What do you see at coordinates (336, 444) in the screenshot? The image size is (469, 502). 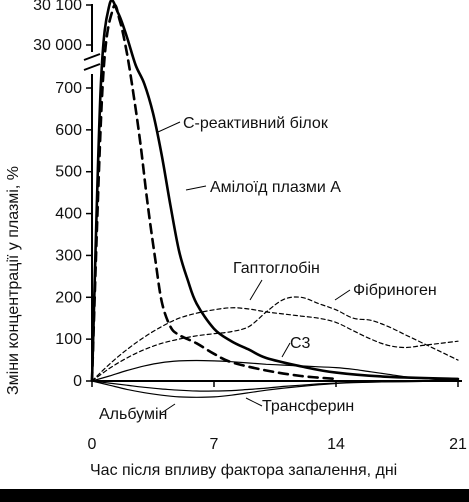 I see `x-tick-label: 14` at bounding box center [336, 444].